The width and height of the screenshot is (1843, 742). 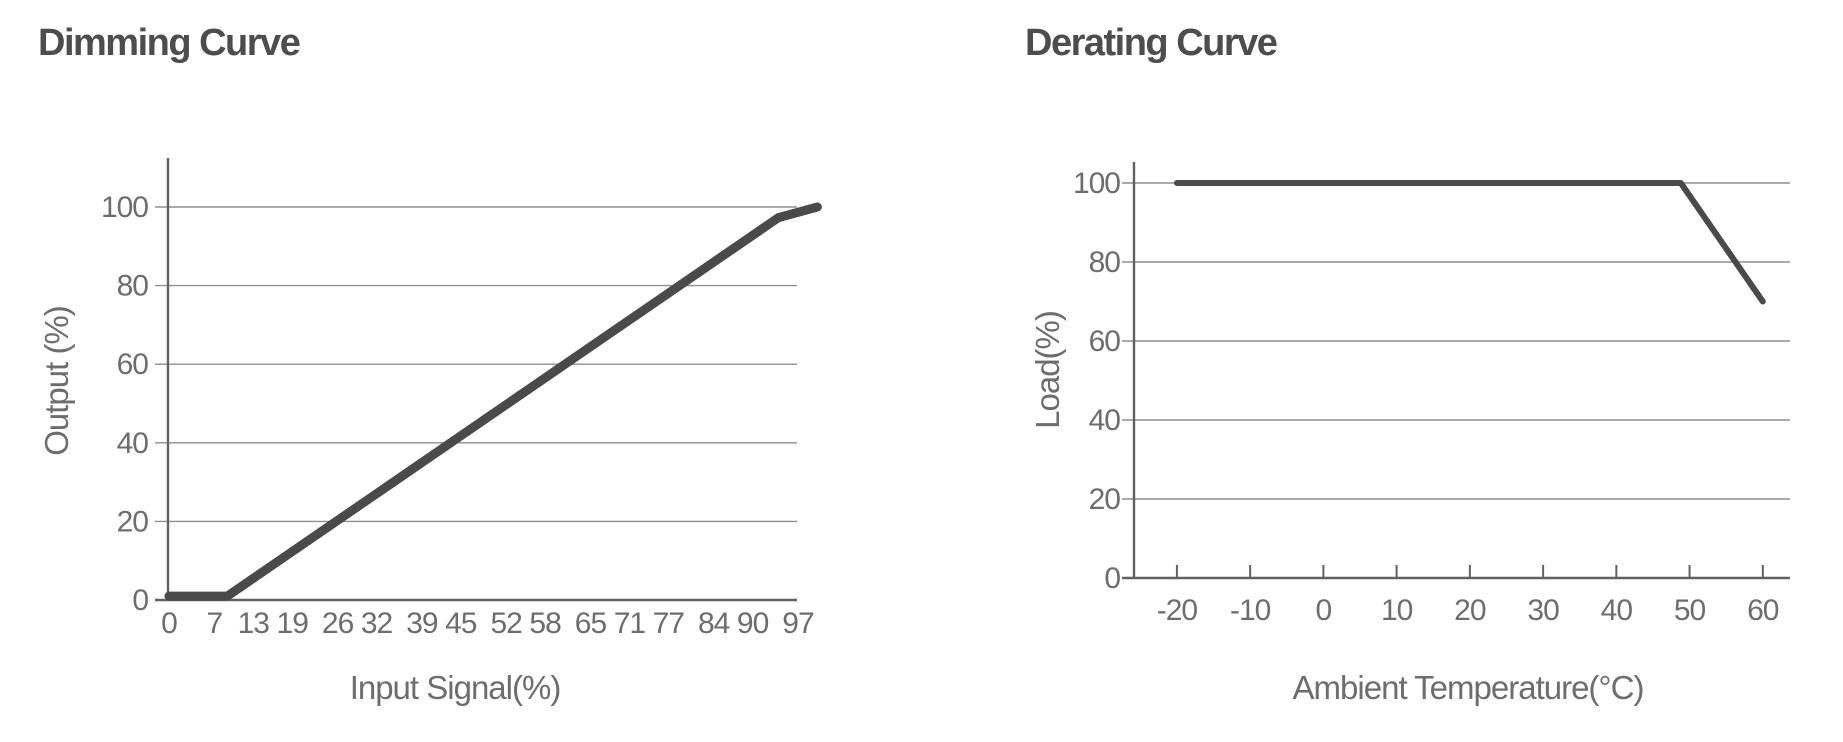 What do you see at coordinates (1543, 610) in the screenshot?
I see `x-tick-label-30: 30` at bounding box center [1543, 610].